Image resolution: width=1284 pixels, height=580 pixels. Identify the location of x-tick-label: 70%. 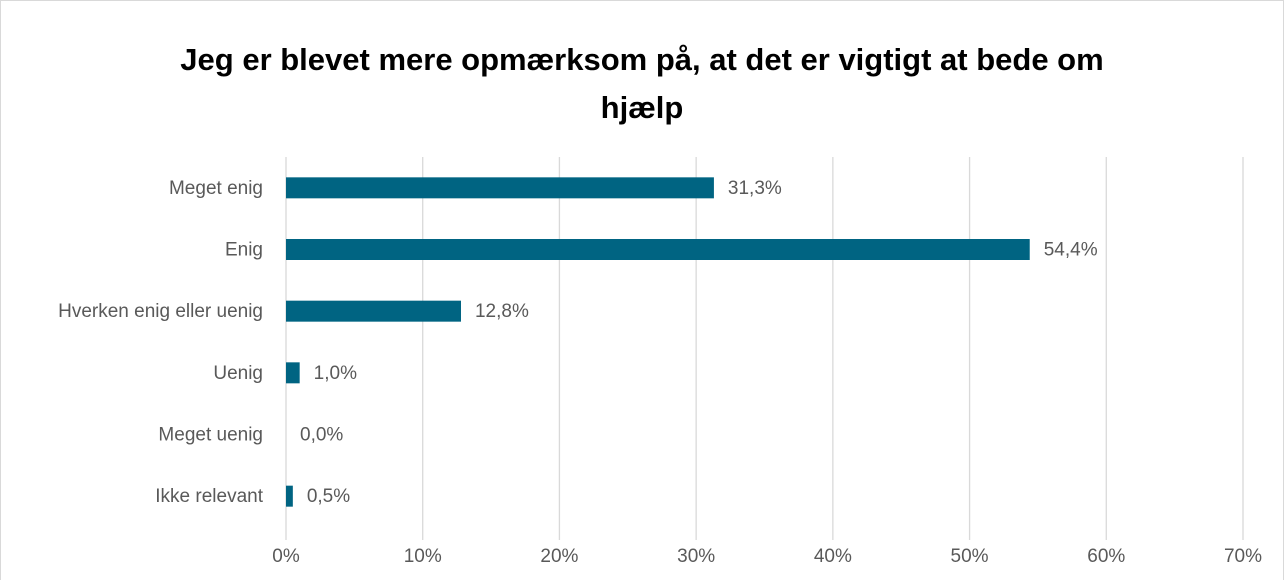
(1243, 556).